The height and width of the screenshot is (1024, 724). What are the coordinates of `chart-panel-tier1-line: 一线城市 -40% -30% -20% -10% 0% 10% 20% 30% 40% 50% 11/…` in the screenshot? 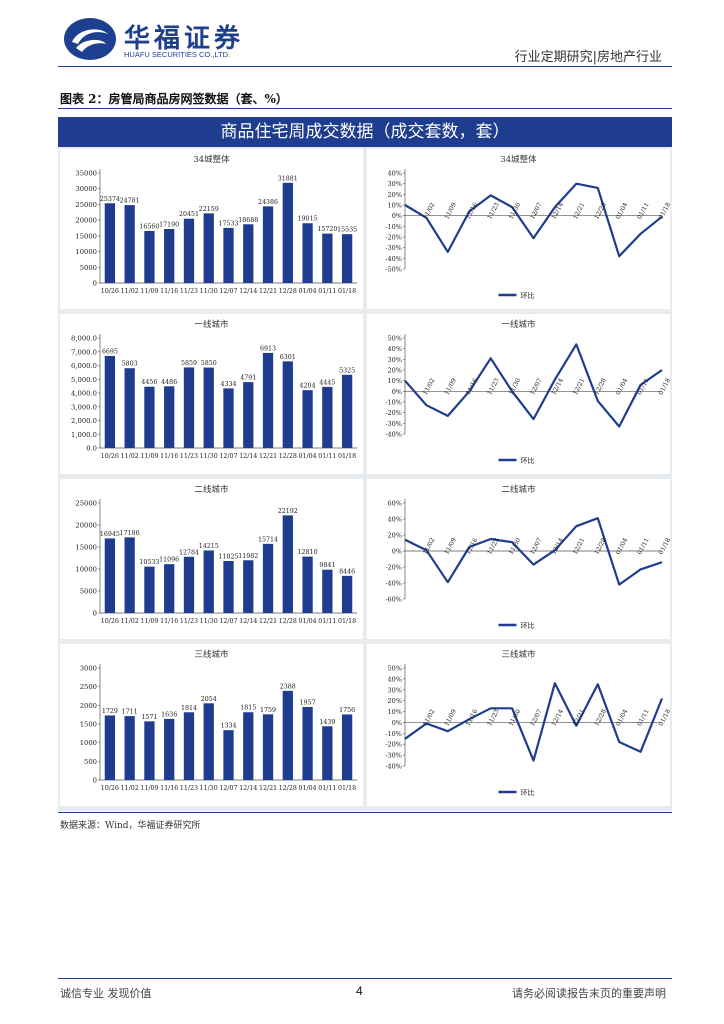 It's located at (518, 394).